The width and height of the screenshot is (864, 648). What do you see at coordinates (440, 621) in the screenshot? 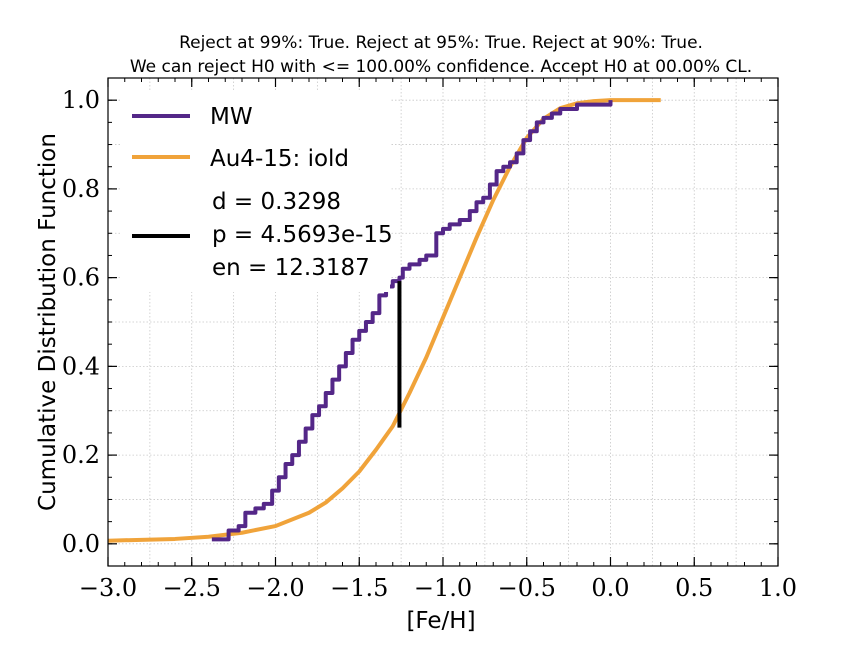
I see `x-axis-label: [Fe/H]` at bounding box center [440, 621].